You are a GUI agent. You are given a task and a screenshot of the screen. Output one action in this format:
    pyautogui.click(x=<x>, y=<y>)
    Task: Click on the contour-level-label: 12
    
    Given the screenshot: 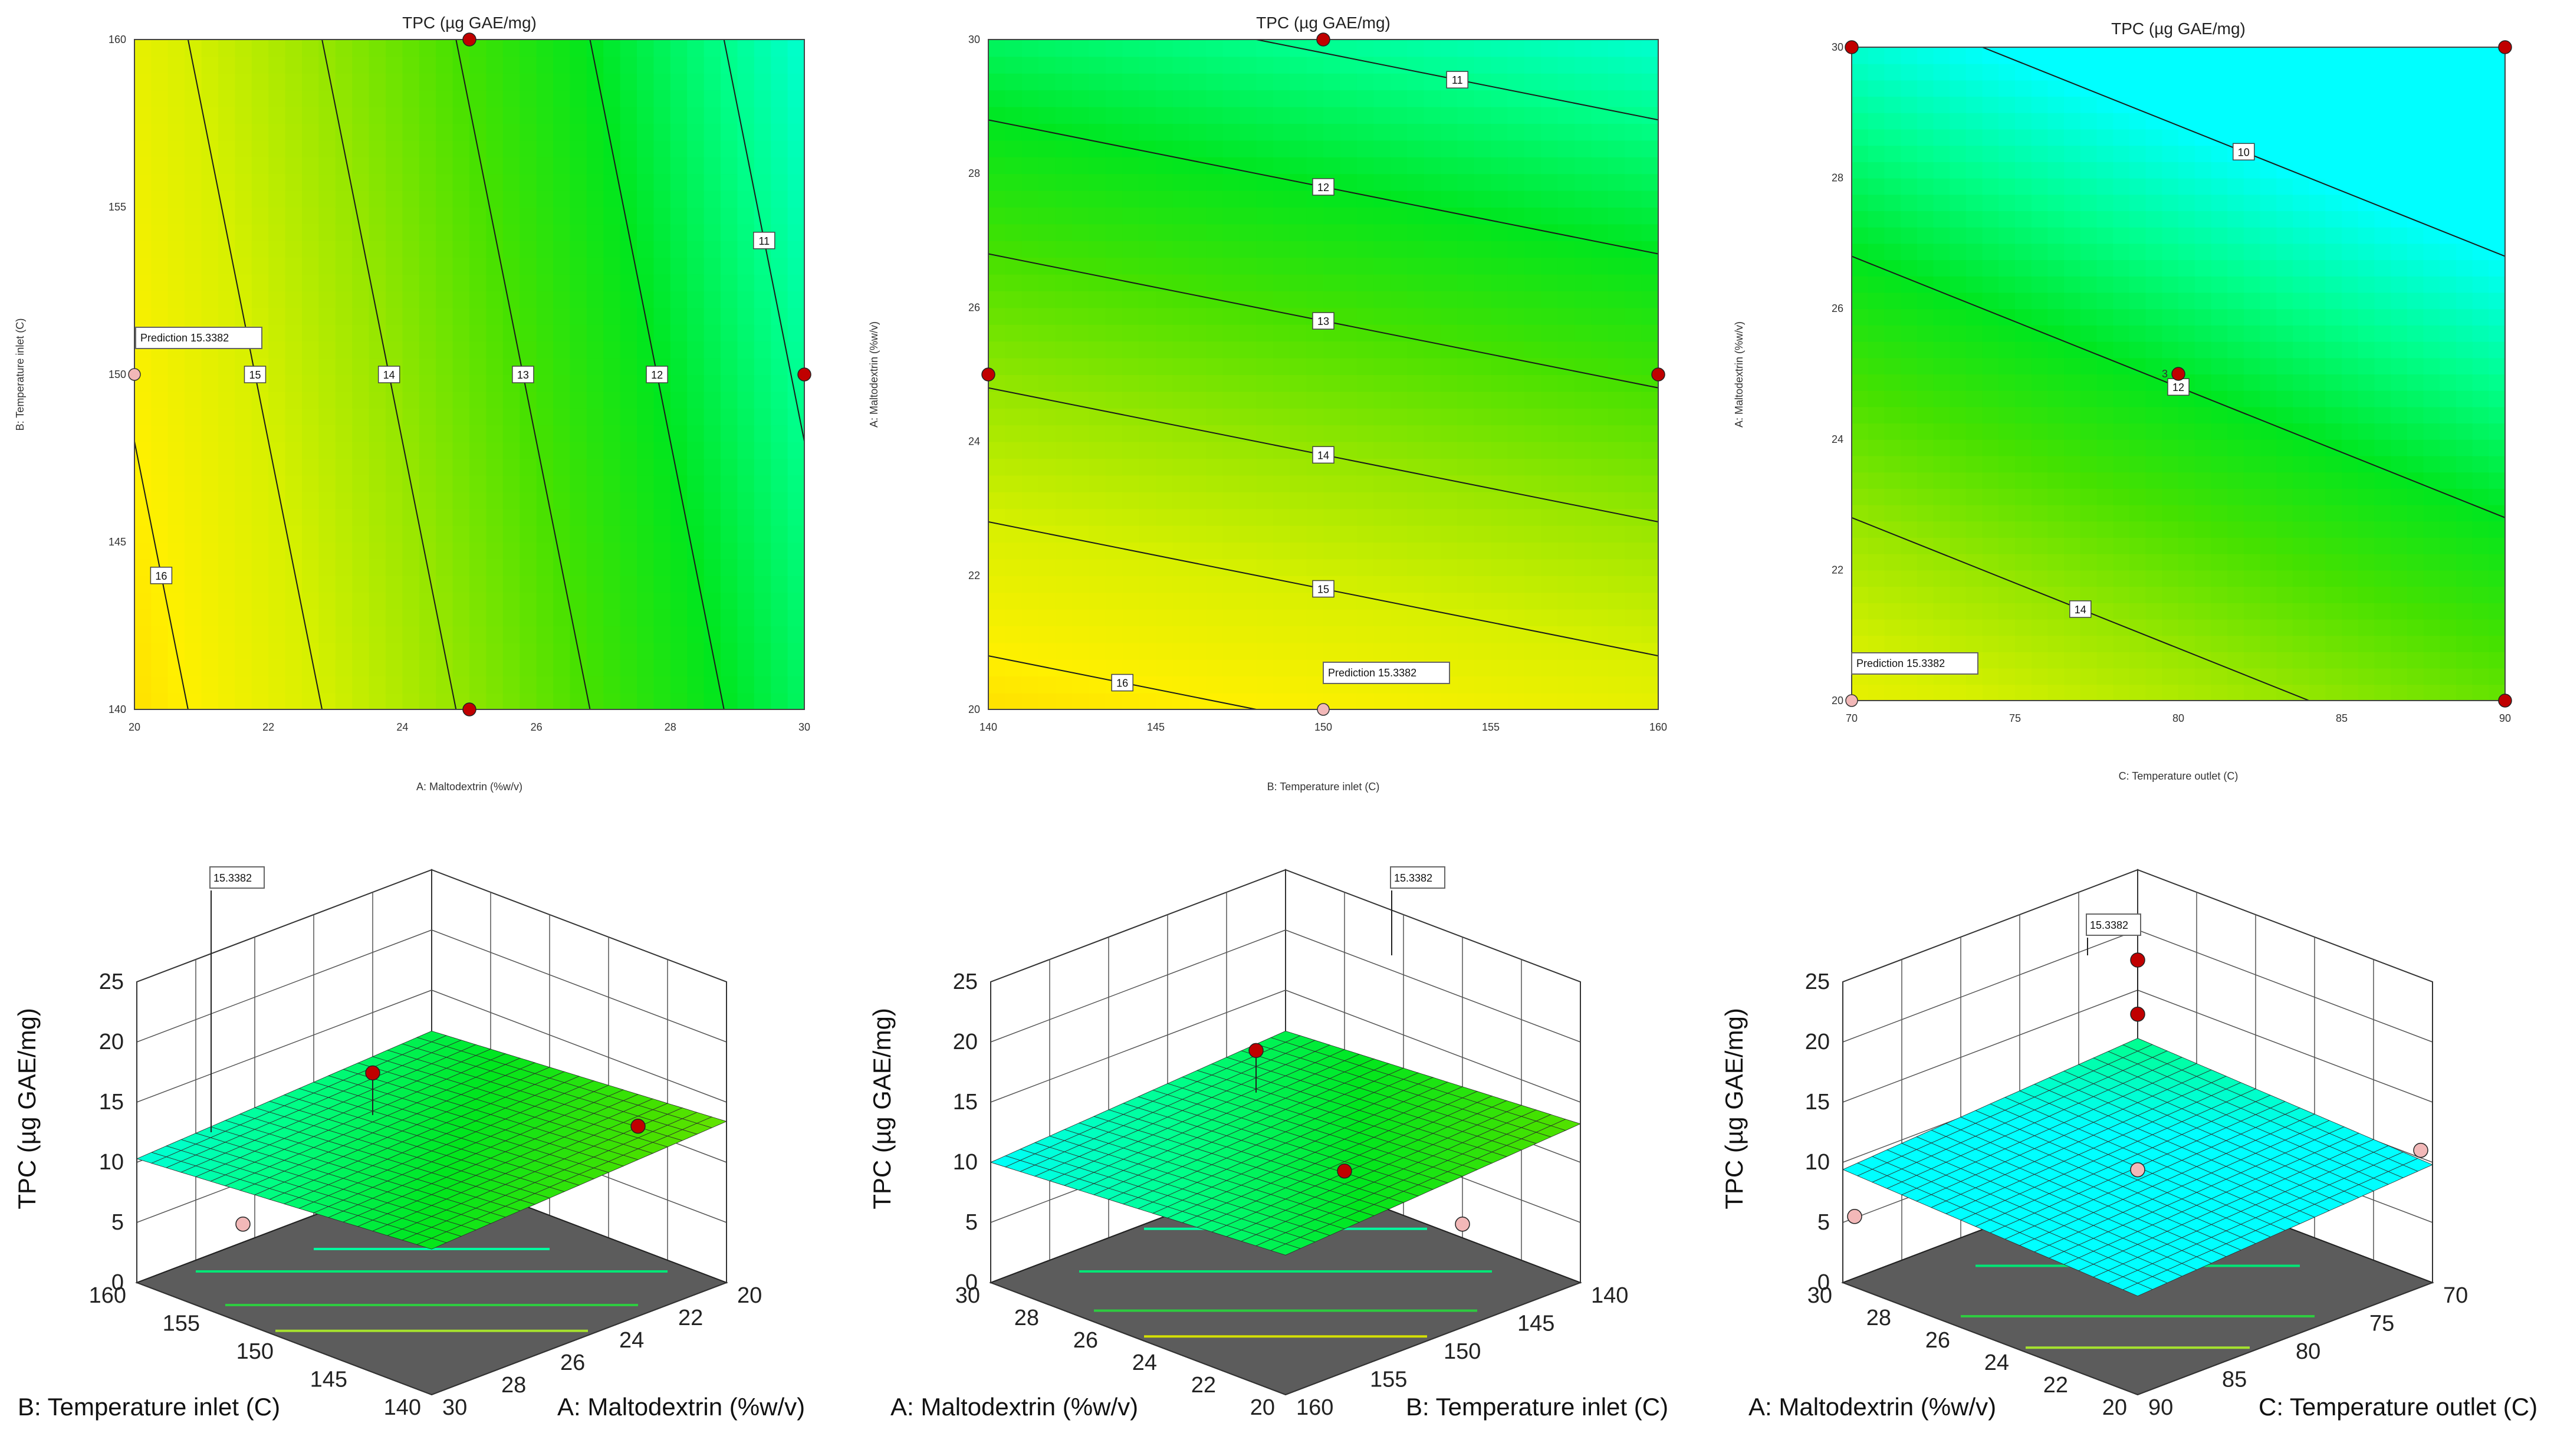 What is the action you would take?
    pyautogui.click(x=1323, y=187)
    